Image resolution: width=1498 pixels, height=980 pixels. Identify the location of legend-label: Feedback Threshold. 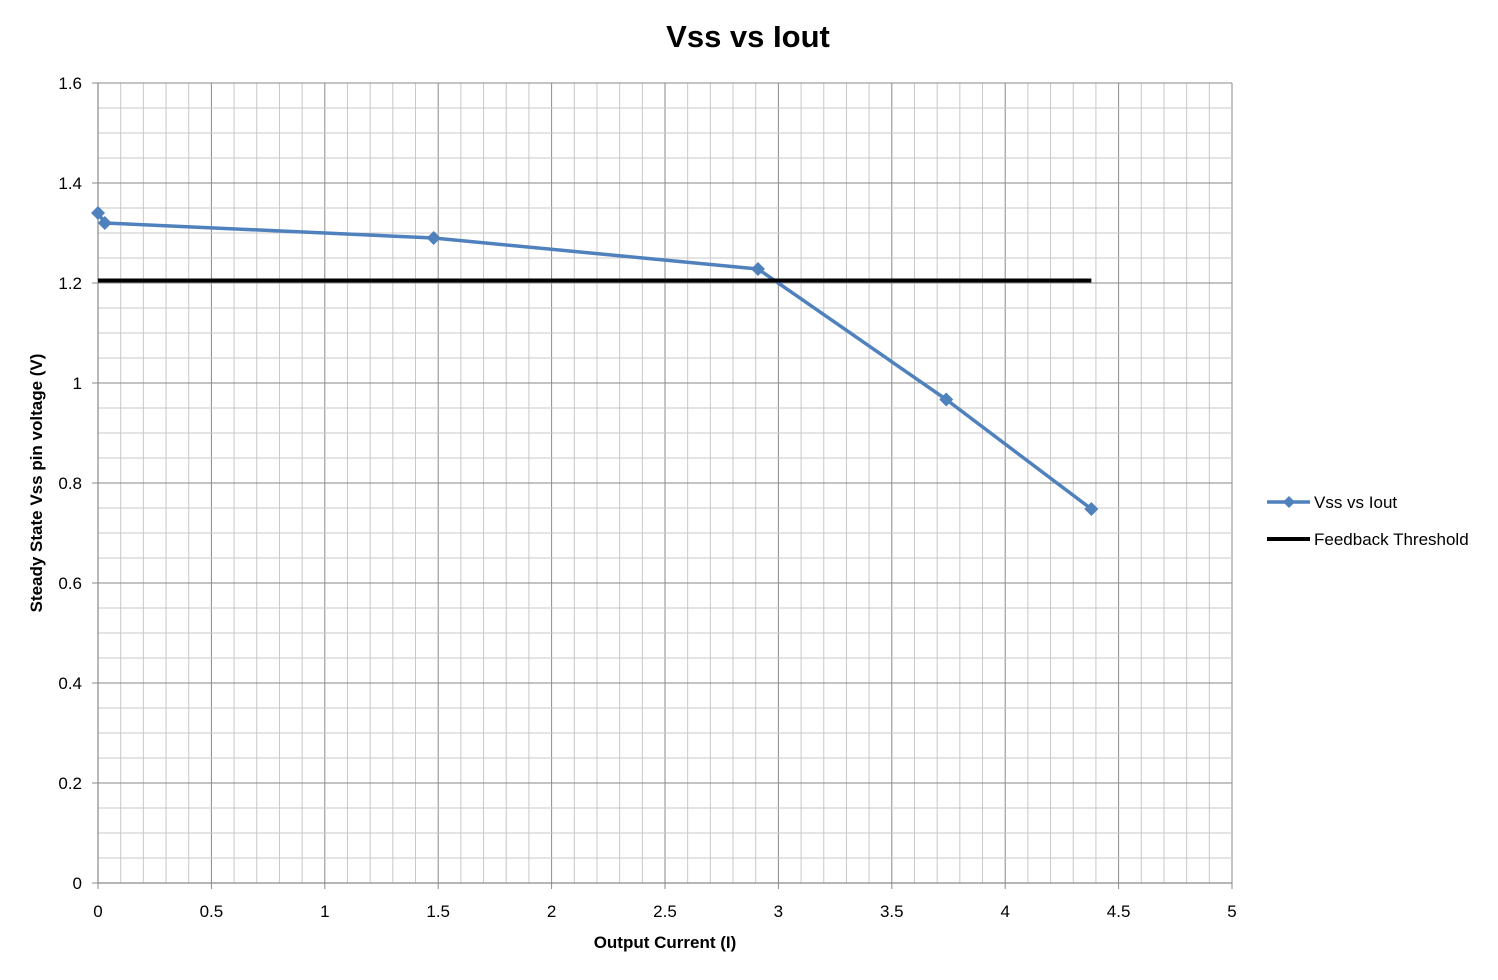
(1391, 539).